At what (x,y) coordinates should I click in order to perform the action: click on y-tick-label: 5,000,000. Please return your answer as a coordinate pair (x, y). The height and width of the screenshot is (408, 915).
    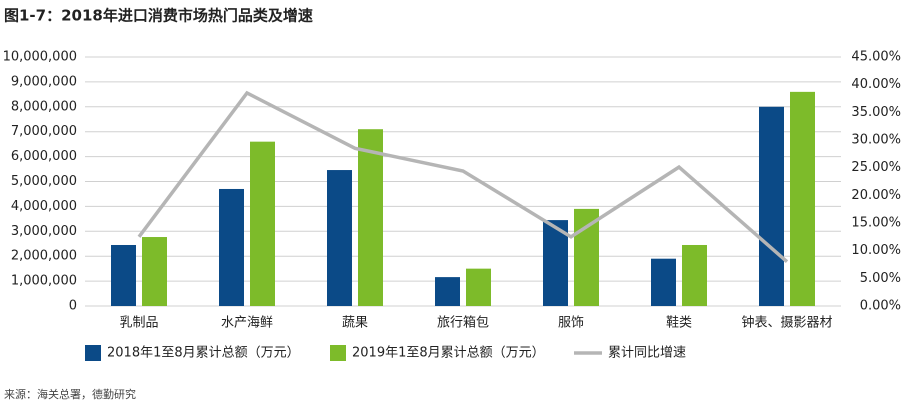
    Looking at the image, I should click on (44, 181).